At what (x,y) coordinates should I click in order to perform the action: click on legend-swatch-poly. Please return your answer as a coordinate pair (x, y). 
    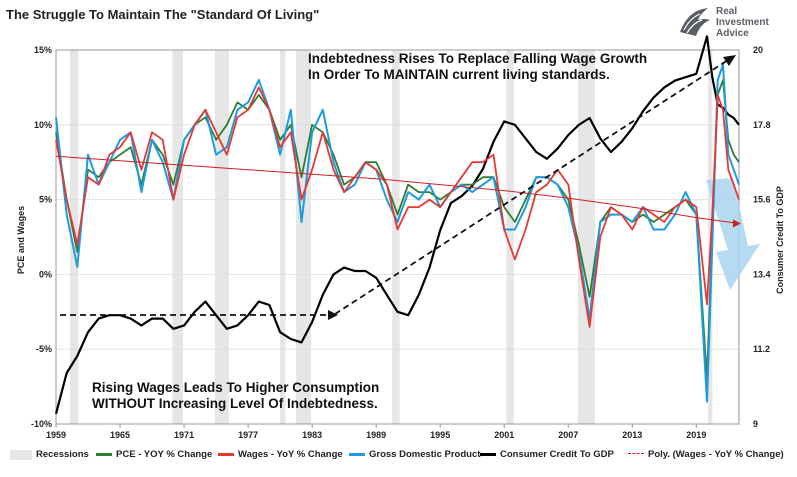
    Looking at the image, I should click on (636, 454).